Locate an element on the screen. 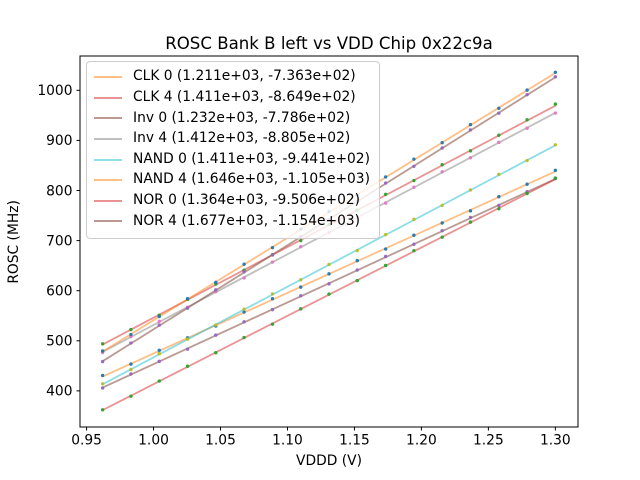  y-tick-label: 1000 is located at coordinates (54, 91).